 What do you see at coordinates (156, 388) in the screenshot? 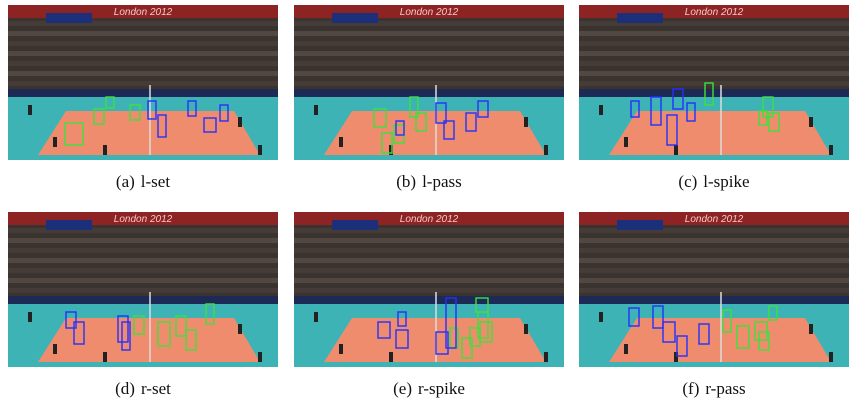
I see `caption-text: r-set` at bounding box center [156, 388].